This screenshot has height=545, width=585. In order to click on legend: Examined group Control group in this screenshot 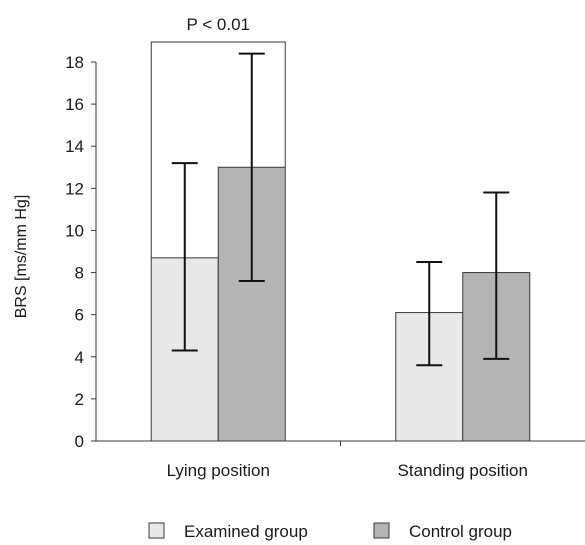, I will do `click(330, 531)`.